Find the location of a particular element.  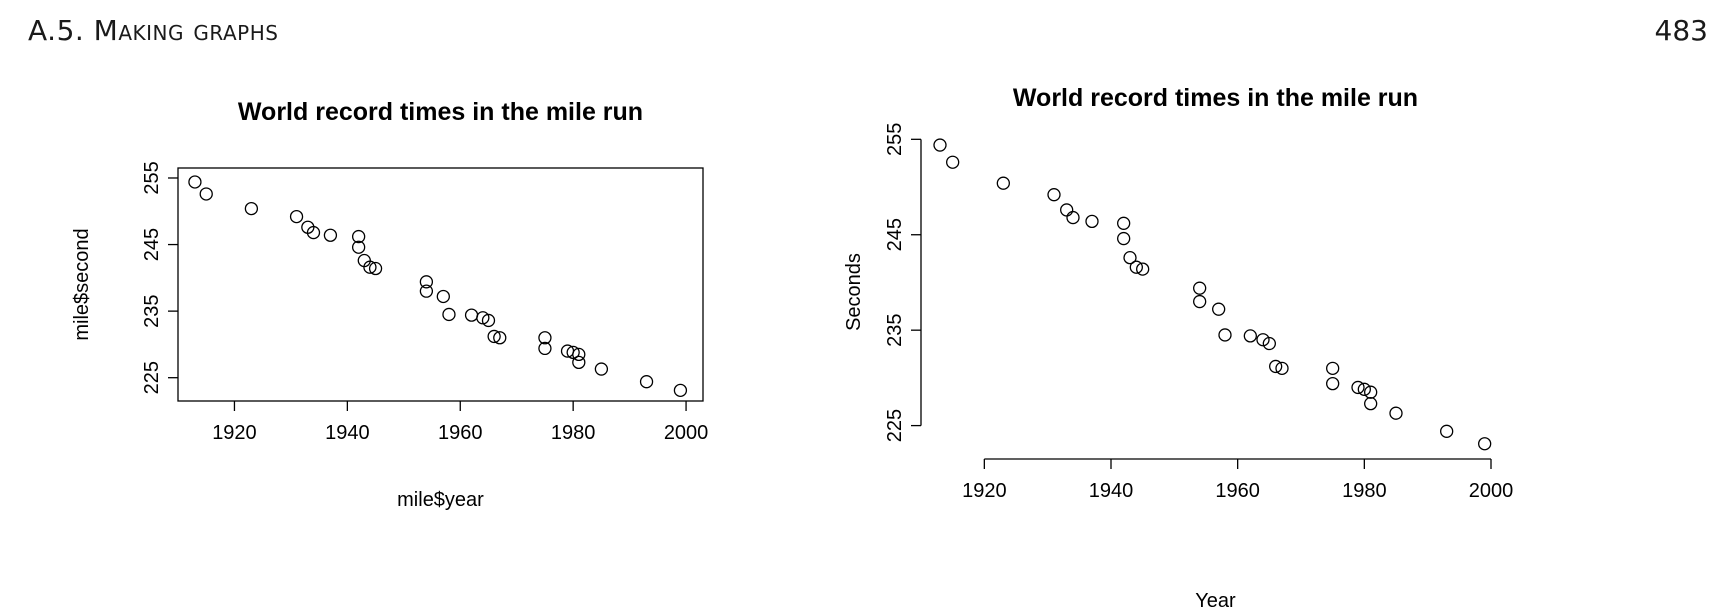

x-axis-title: Year is located at coordinates (1215, 601).